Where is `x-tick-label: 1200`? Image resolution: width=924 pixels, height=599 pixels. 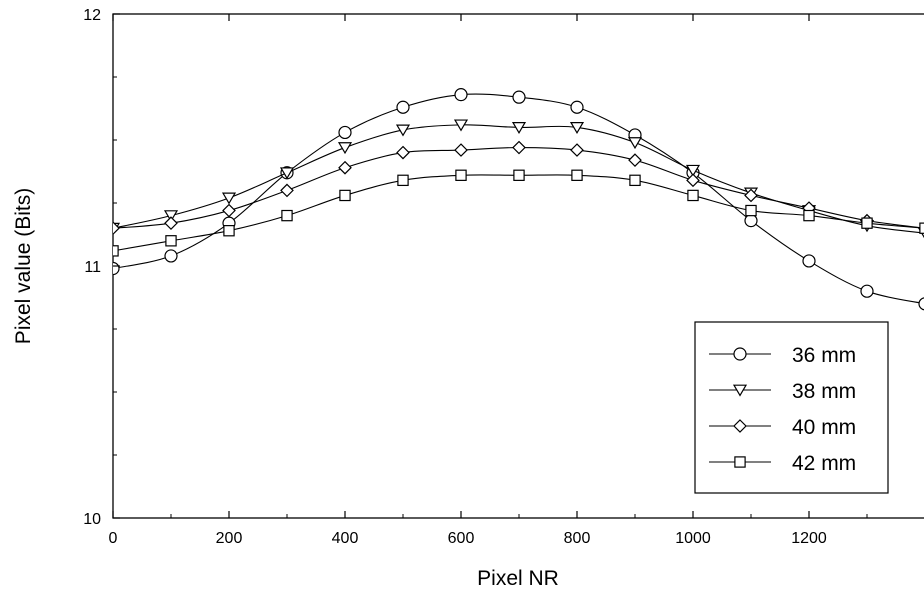
x-tick-label: 1200 is located at coordinates (809, 538).